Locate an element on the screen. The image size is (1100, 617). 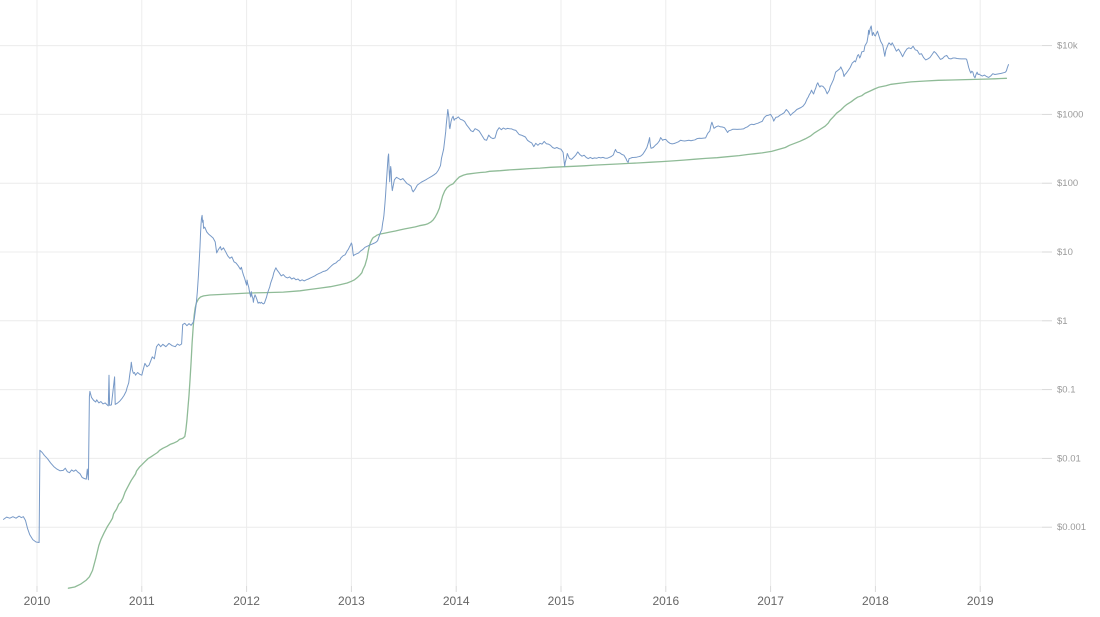
y-tick-label: $10k is located at coordinates (1067, 46).